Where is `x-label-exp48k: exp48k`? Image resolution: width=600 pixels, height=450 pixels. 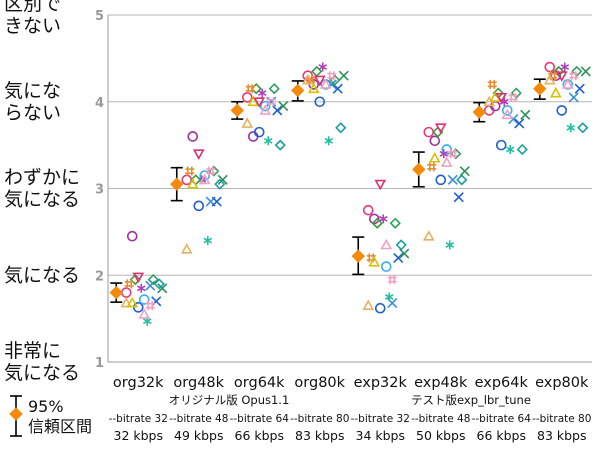
x-label-exp48k: exp48k is located at coordinates (441, 383).